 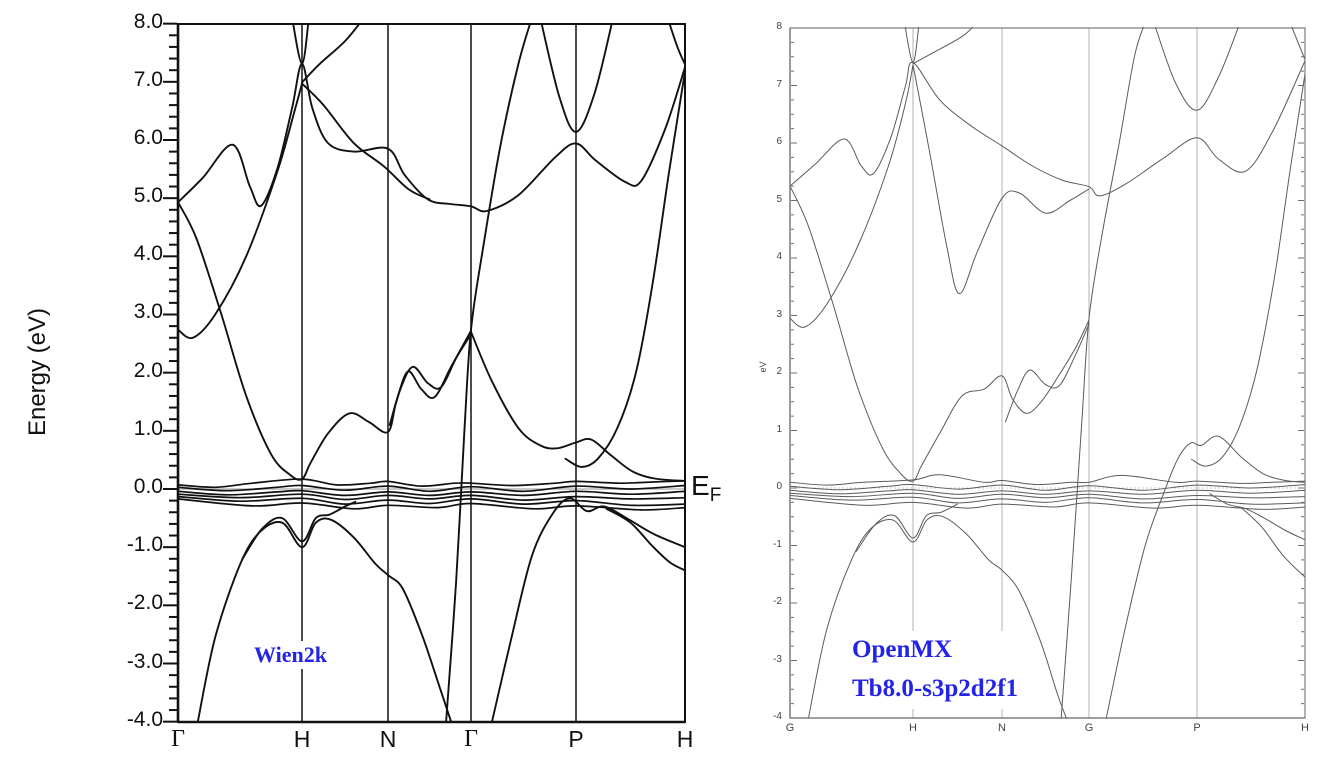 What do you see at coordinates (144, 719) in the screenshot?
I see `y-tick-label: -4.0` at bounding box center [144, 719].